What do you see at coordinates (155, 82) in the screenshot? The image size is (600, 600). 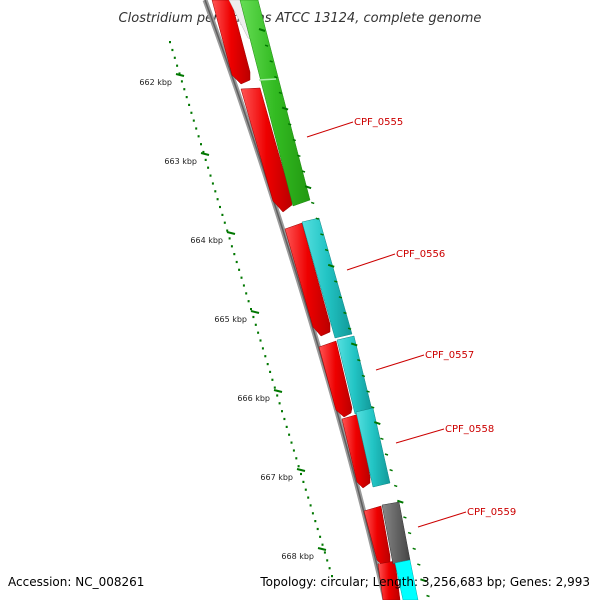 I see `scale-label: 662 kbp` at bounding box center [155, 82].